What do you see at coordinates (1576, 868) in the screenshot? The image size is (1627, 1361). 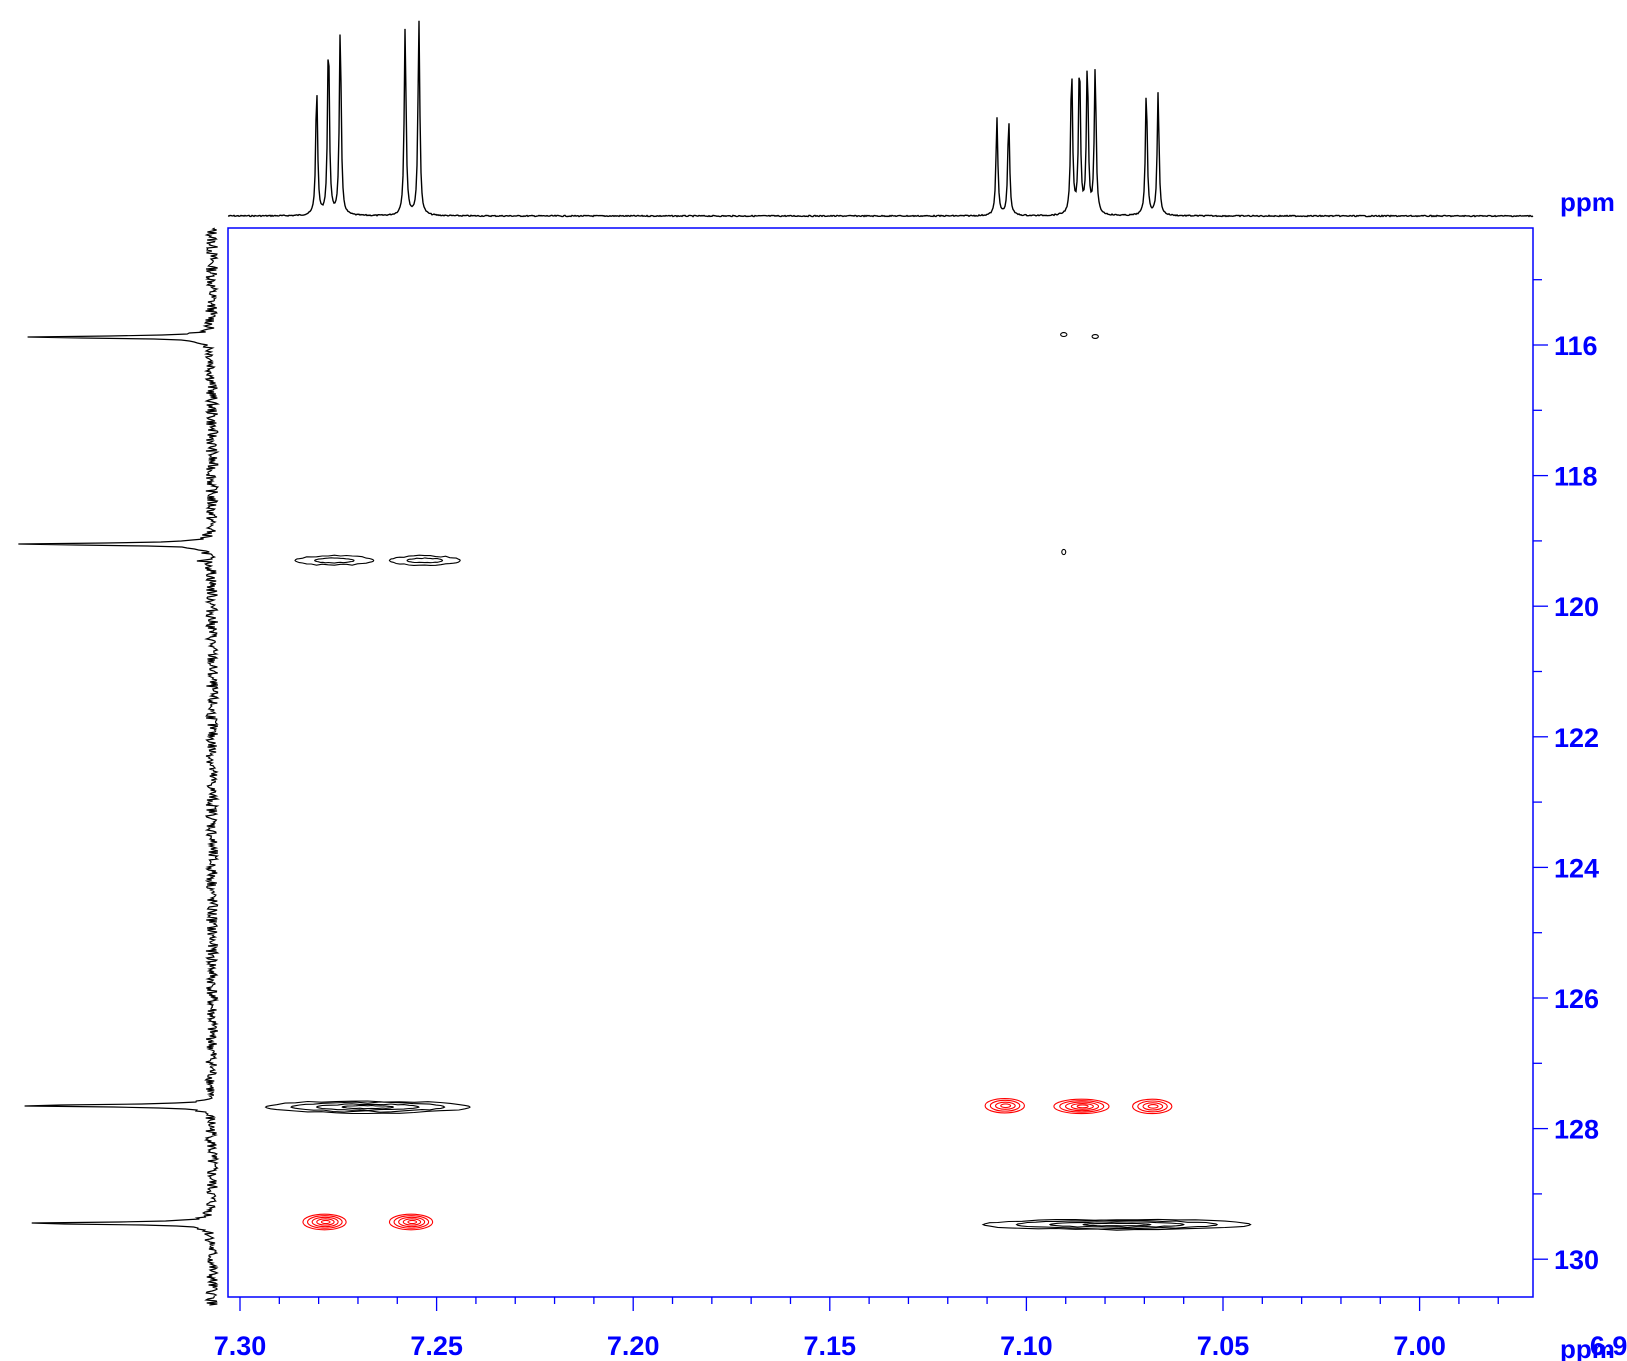 I see `y-tick-label: 124` at bounding box center [1576, 868].